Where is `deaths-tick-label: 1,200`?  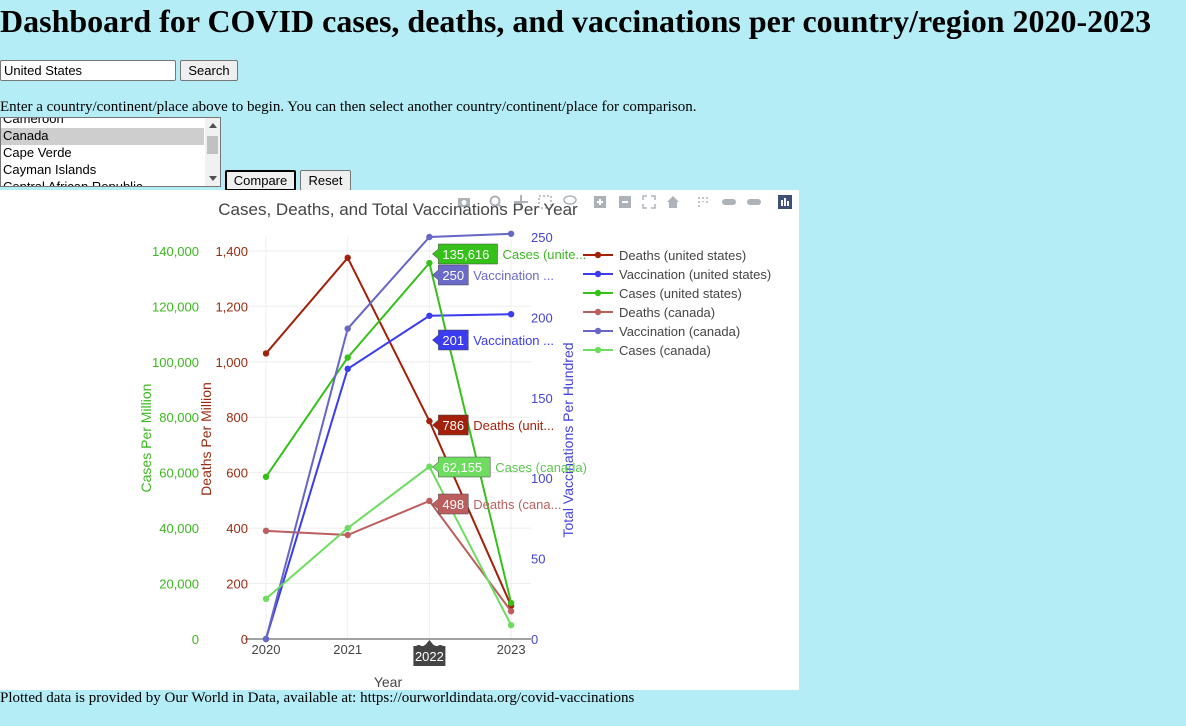 deaths-tick-label: 1,200 is located at coordinates (231, 306).